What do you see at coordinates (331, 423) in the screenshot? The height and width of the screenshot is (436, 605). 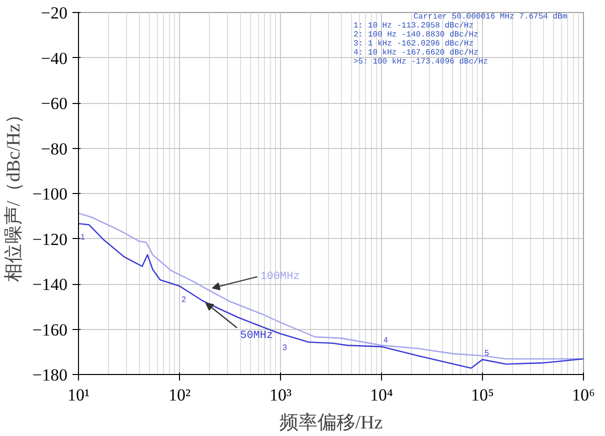 I see `x-axis-title: 频率偏移/Hz` at bounding box center [331, 423].